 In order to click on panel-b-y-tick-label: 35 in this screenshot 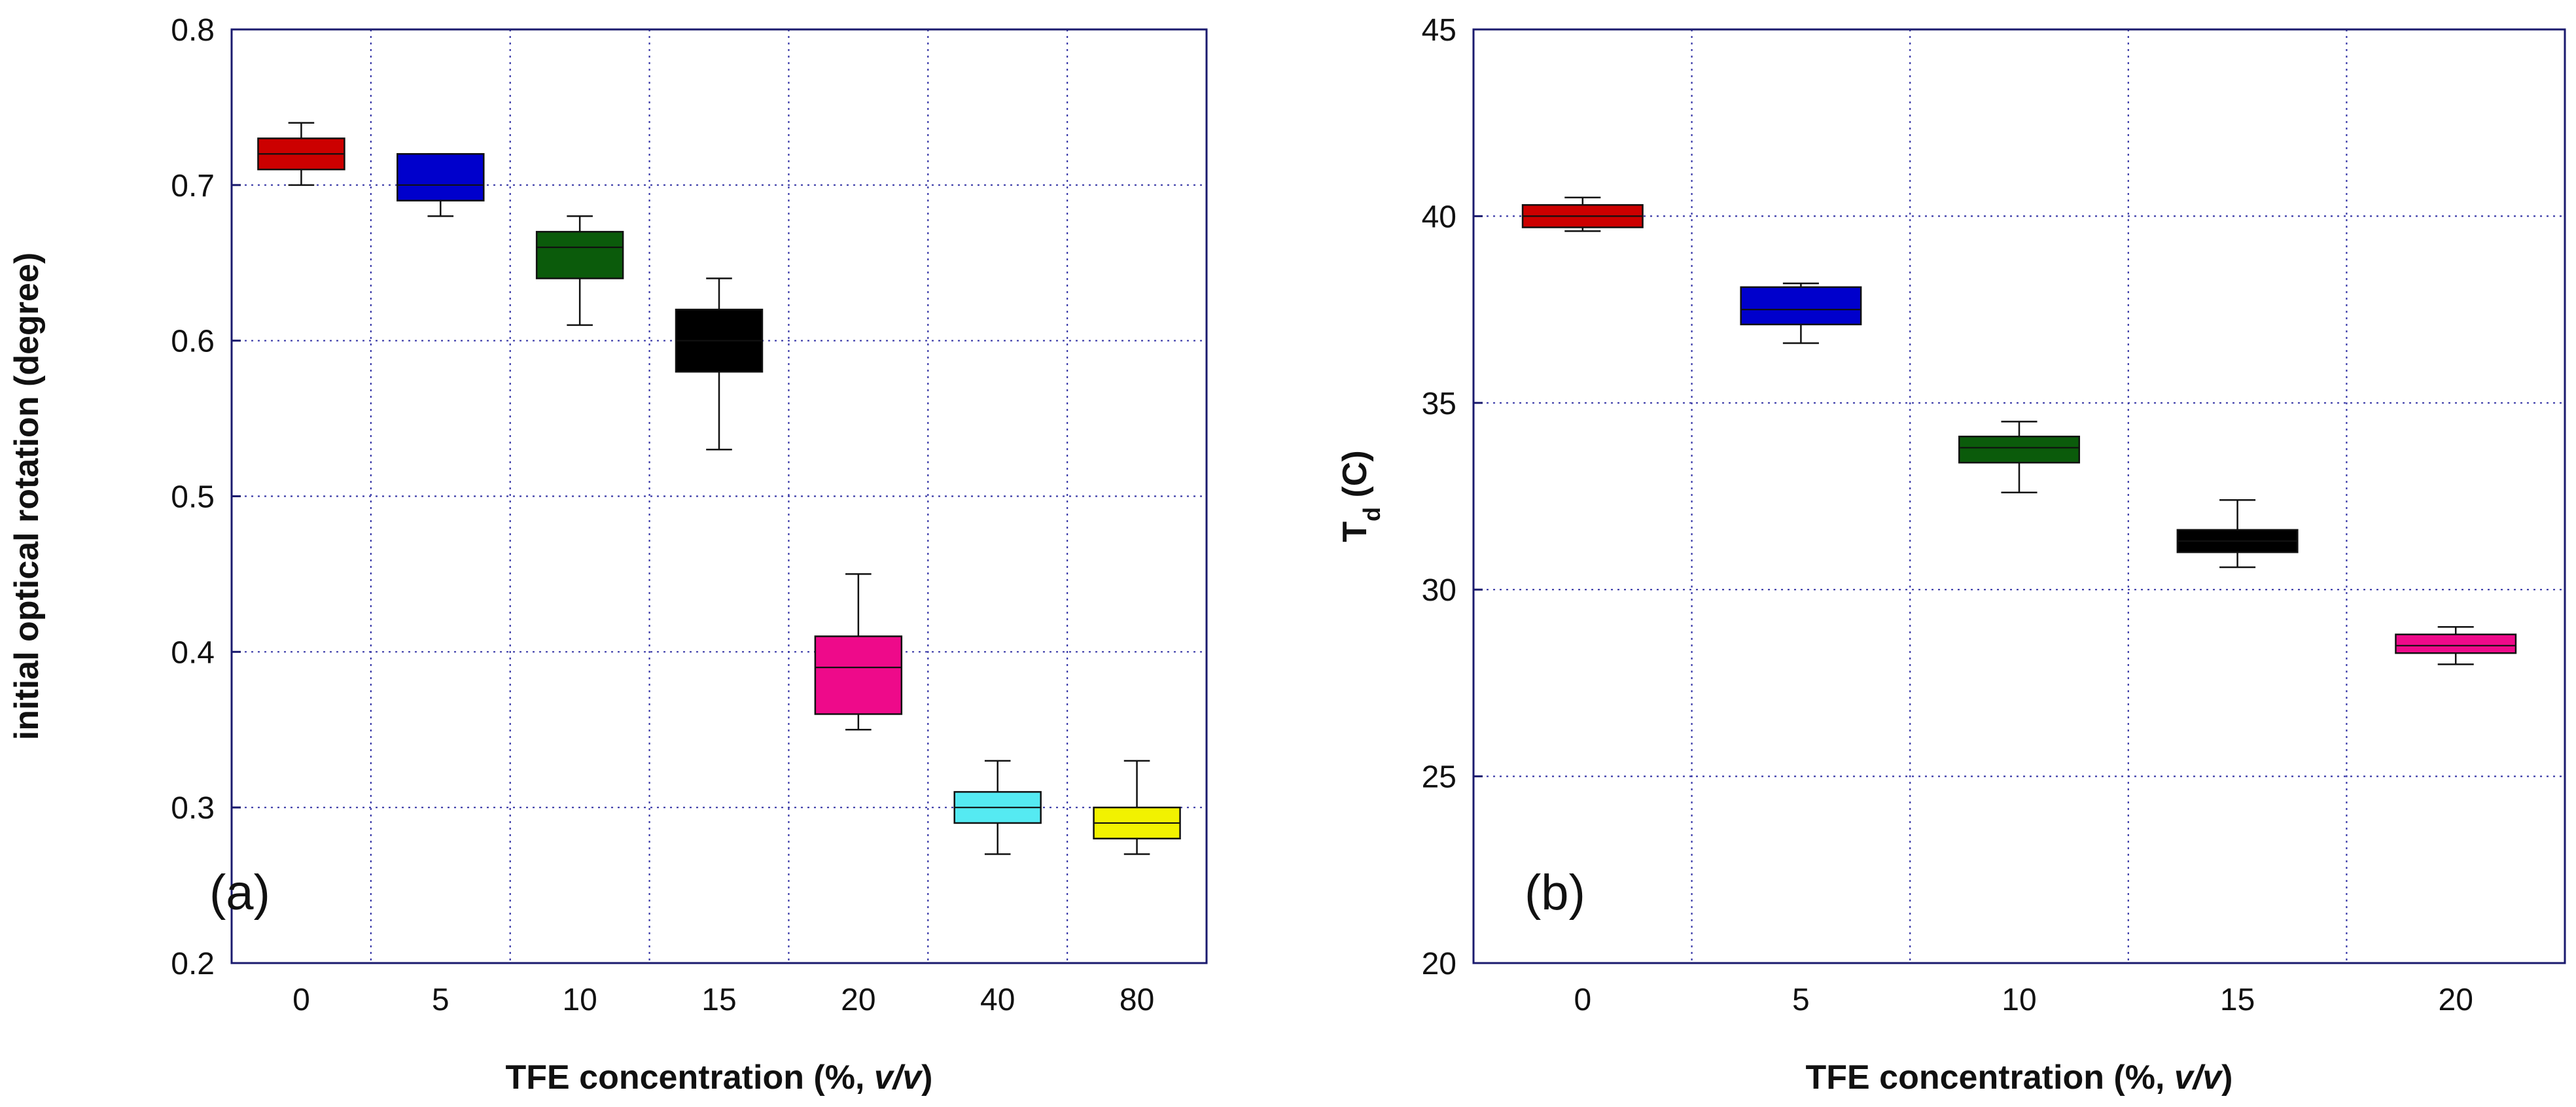, I will do `click(1439, 404)`.